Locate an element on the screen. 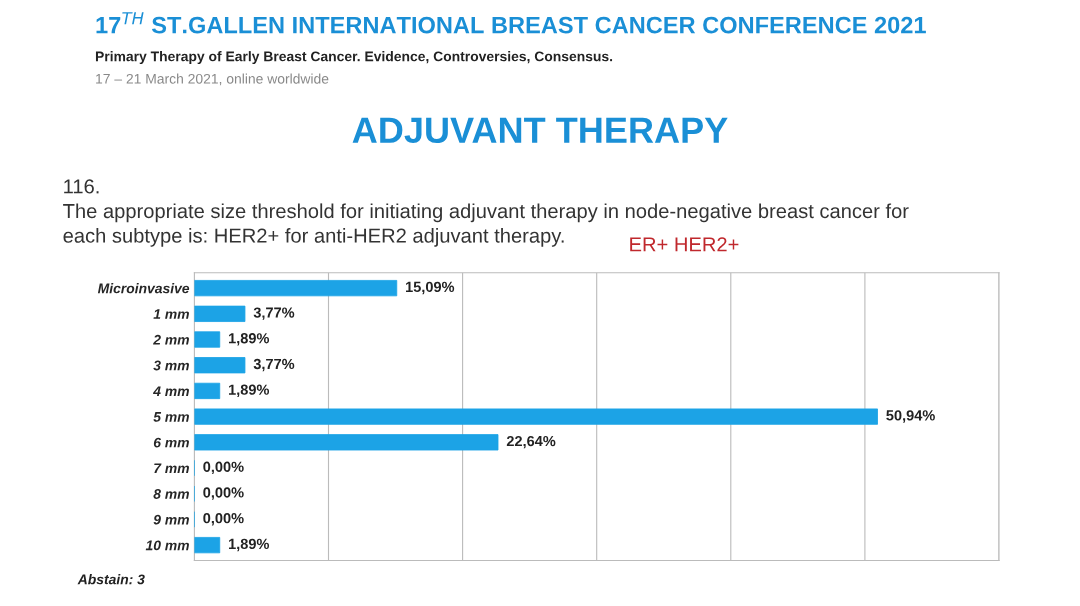  y-tick-label: 10 mm is located at coordinates (167, 545).